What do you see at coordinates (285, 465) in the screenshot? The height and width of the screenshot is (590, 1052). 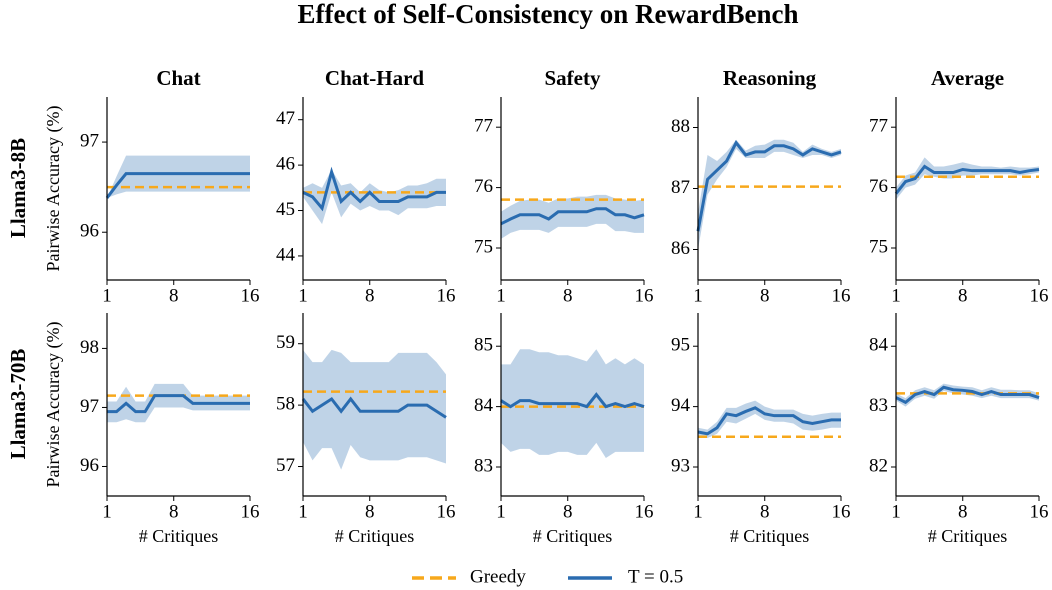 I see `y-tick-label: 57` at bounding box center [285, 465].